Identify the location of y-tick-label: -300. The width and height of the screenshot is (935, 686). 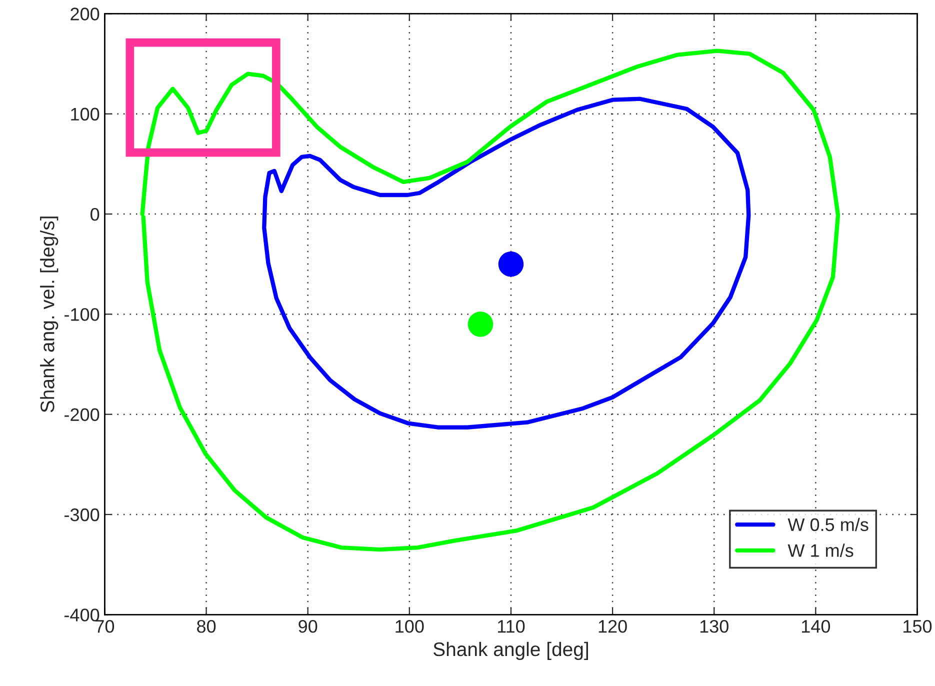
(82, 515).